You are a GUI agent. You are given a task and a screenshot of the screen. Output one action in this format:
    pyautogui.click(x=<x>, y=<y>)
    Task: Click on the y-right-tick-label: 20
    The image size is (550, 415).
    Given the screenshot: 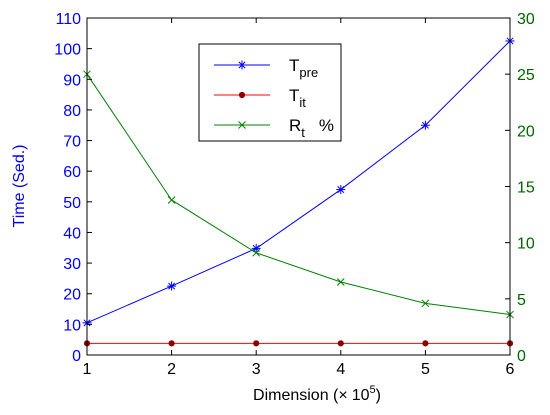 What is the action you would take?
    pyautogui.click(x=526, y=131)
    